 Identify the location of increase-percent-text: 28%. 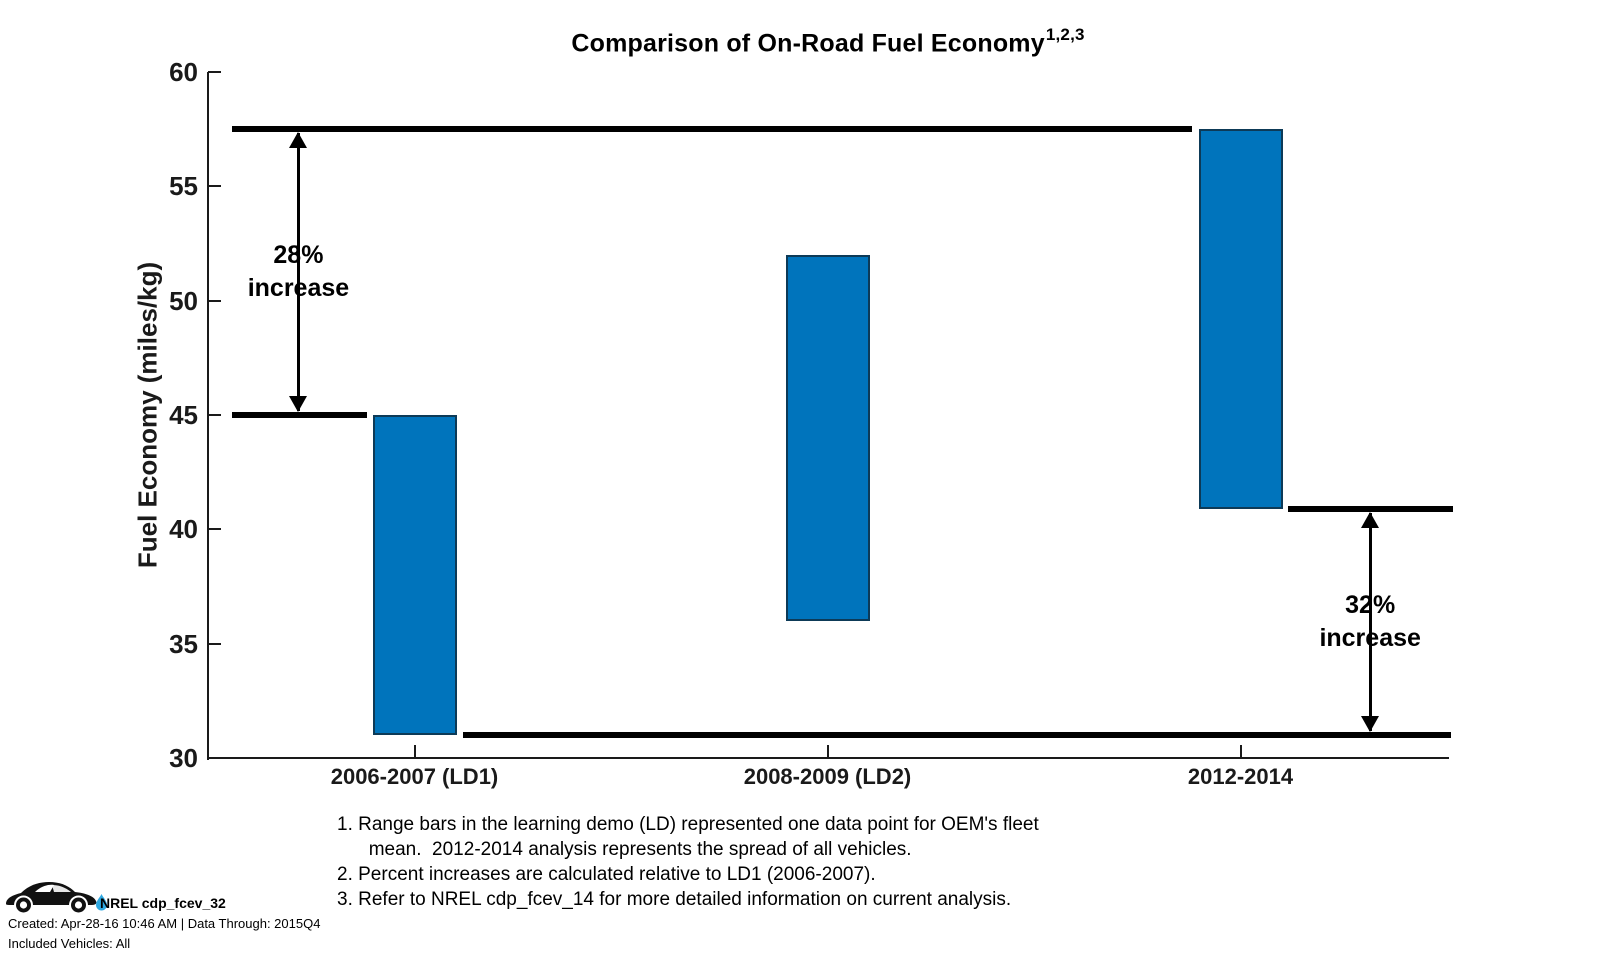
(298, 255).